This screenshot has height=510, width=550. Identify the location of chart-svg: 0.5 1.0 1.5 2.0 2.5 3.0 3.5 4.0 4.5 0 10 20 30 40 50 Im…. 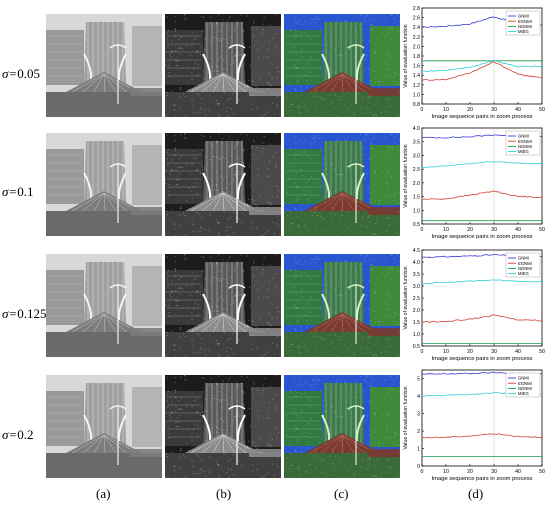
(474, 305).